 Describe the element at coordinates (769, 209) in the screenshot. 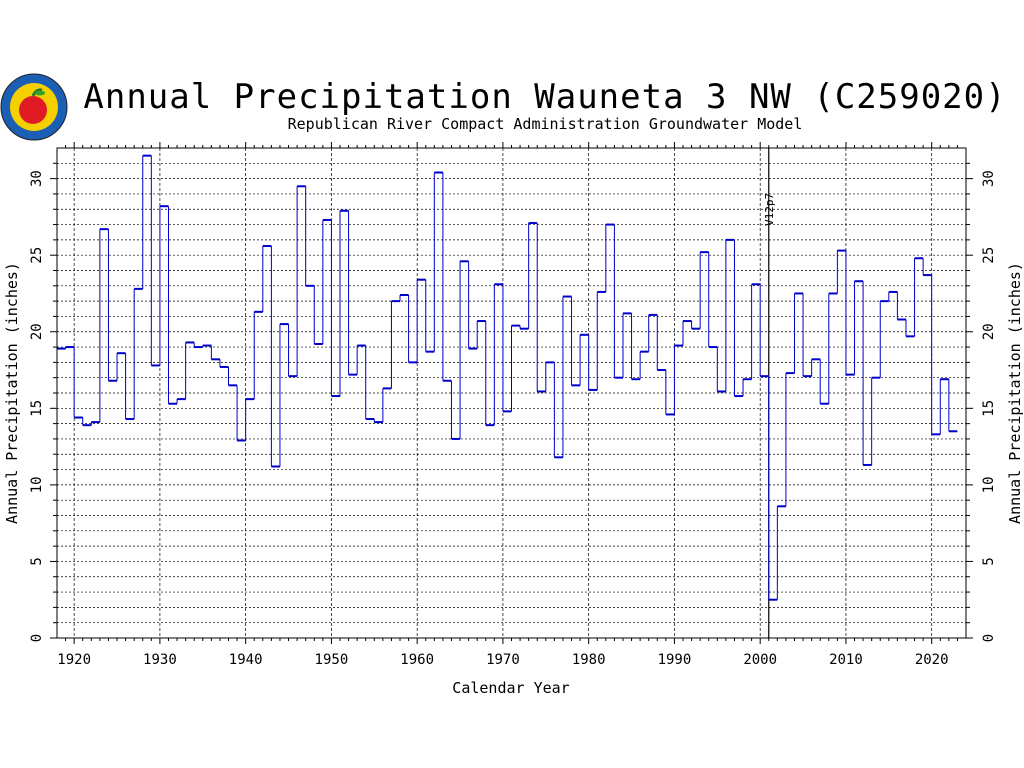

I see `reference-line-label: V12p7` at that location.